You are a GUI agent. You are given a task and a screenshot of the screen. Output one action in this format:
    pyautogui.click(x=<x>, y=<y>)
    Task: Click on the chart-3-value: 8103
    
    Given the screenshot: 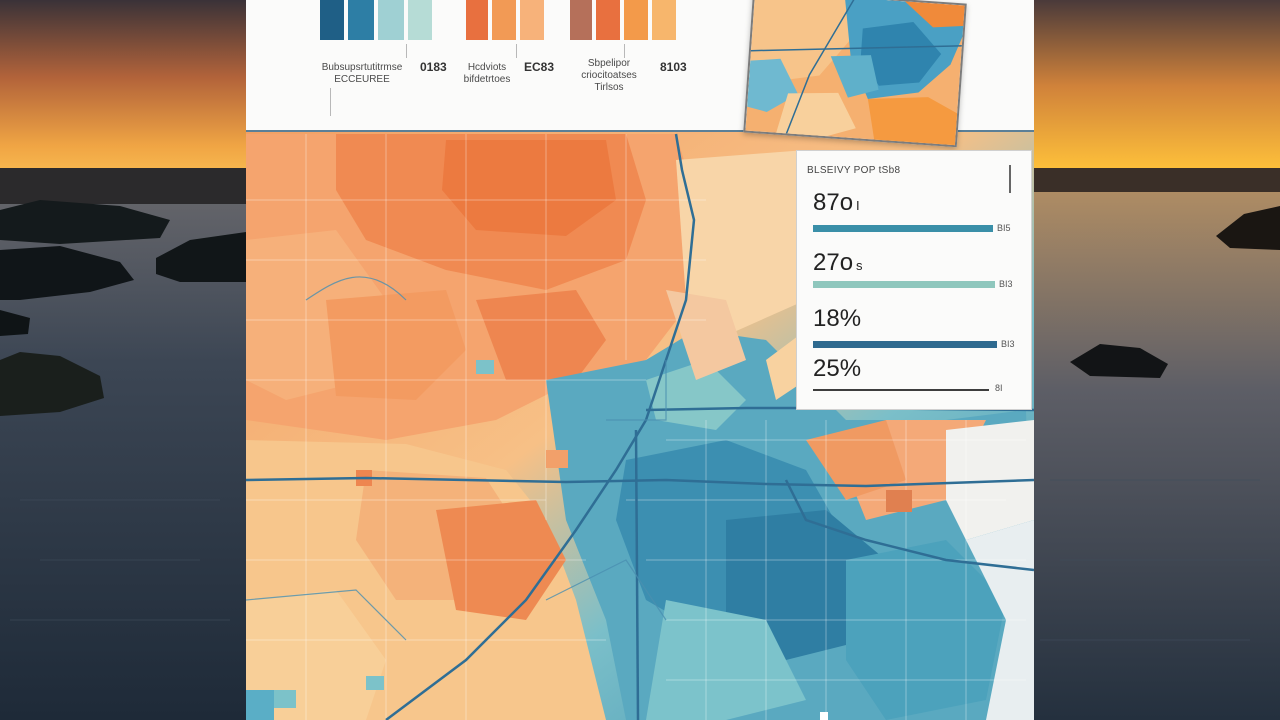 What is the action you would take?
    pyautogui.click(x=673, y=67)
    